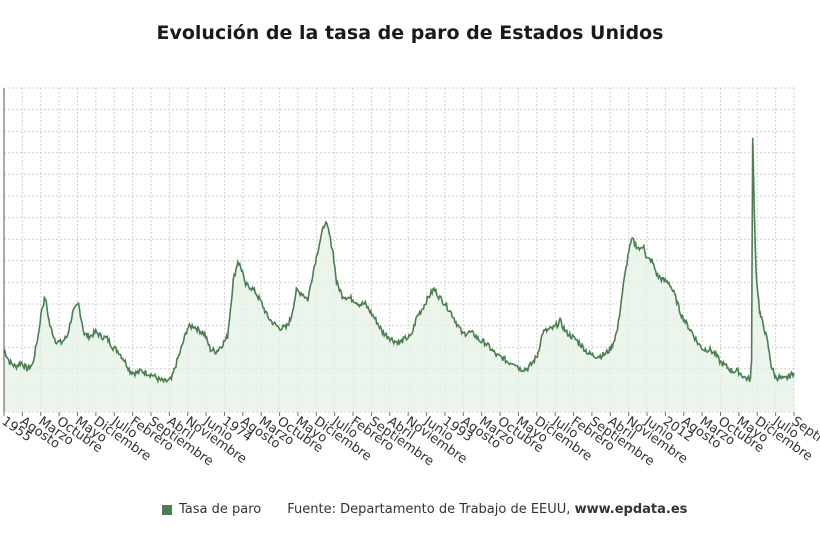 The height and width of the screenshot is (545, 820). What do you see at coordinates (220, 509) in the screenshot?
I see `legend-label: Tasa de paro` at bounding box center [220, 509].